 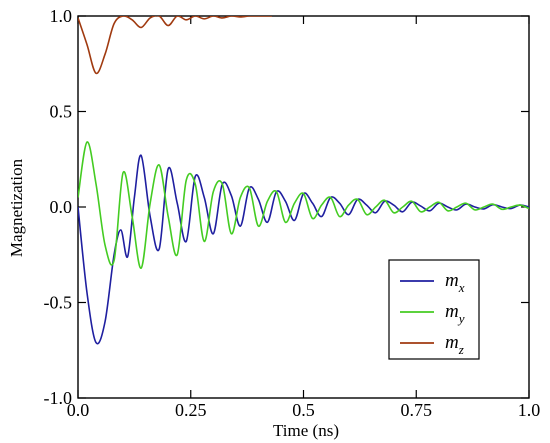 What do you see at coordinates (61, 112) in the screenshot?
I see `y-tick-label: 0.5` at bounding box center [61, 112].